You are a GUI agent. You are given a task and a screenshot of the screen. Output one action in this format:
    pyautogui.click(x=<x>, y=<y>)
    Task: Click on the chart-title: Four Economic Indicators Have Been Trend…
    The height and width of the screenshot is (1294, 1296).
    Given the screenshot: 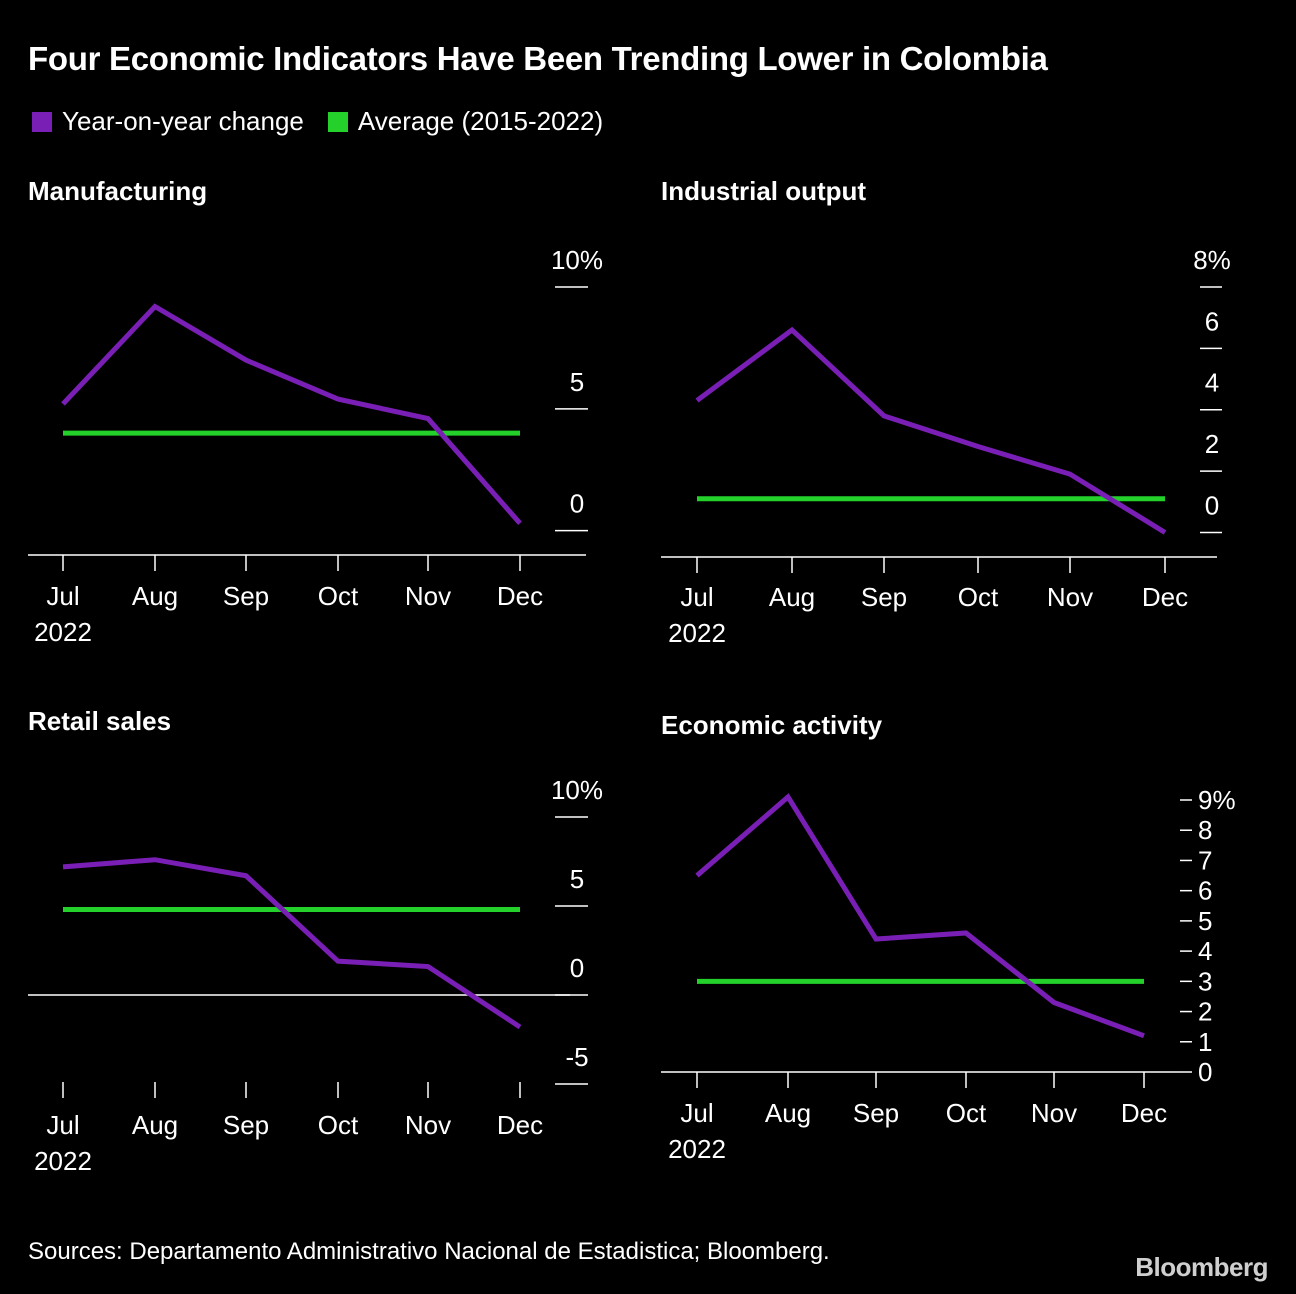 What is the action you would take?
    pyautogui.click(x=538, y=58)
    